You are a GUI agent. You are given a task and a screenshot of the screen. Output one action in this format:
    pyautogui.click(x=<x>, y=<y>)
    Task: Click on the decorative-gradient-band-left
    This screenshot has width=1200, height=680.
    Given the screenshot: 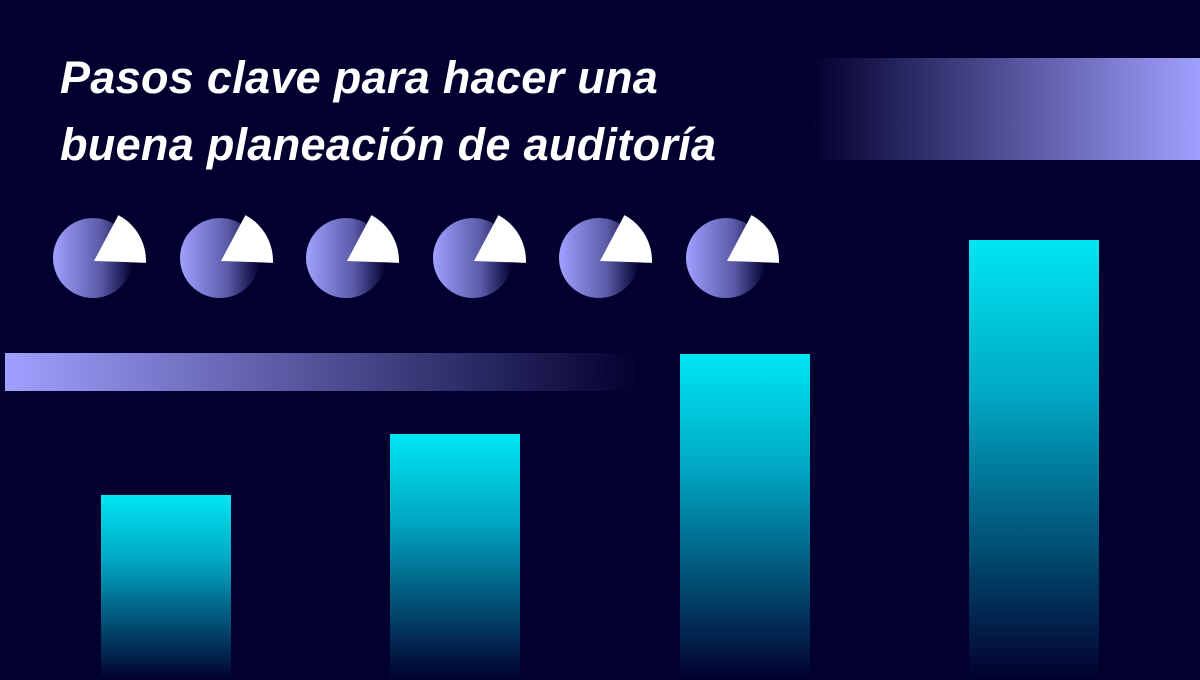 What is the action you would take?
    pyautogui.click(x=322, y=372)
    